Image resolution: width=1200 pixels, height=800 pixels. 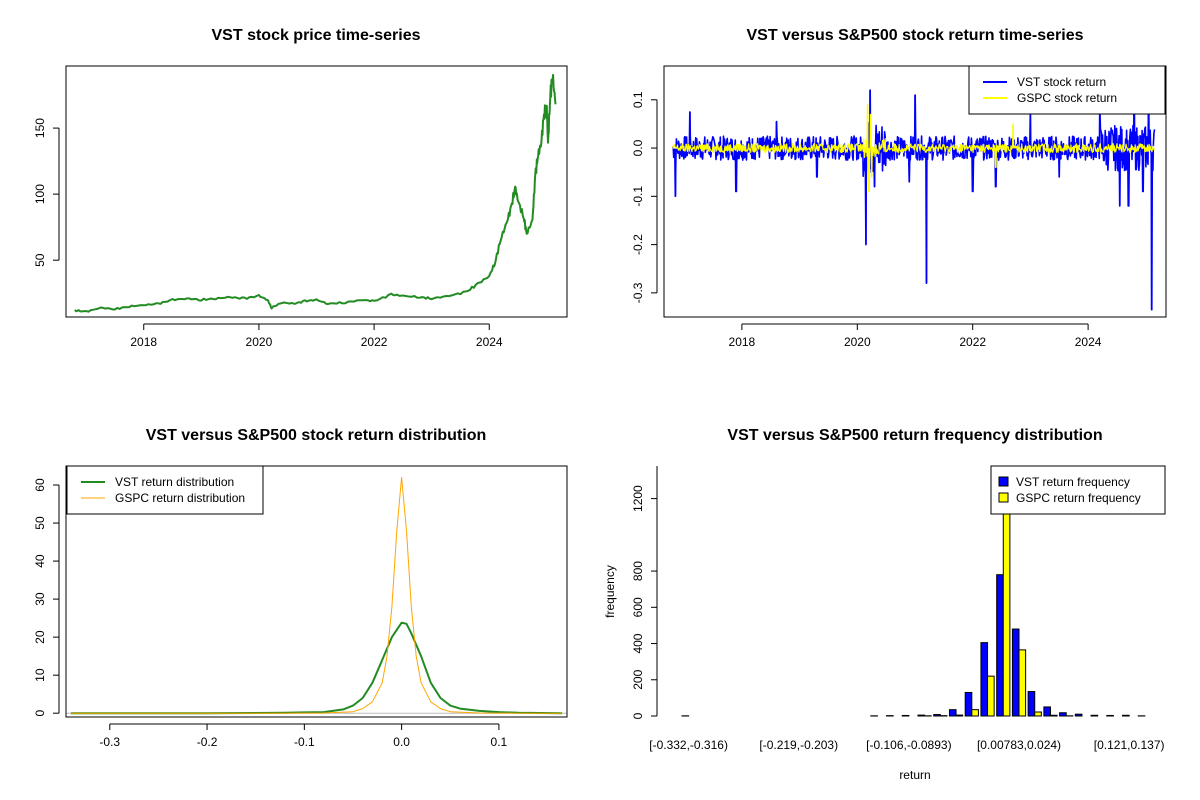 I want to click on y-tick-label: -0.2, so click(x=638, y=244).